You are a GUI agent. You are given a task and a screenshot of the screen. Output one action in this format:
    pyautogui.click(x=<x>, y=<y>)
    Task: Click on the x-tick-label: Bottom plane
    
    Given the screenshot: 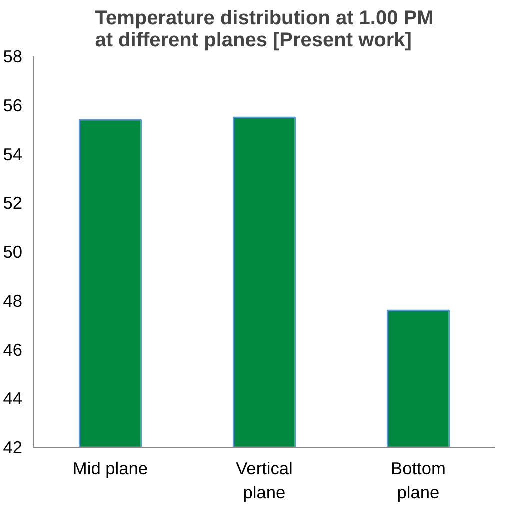 What is the action you would take?
    pyautogui.click(x=418, y=480)
    